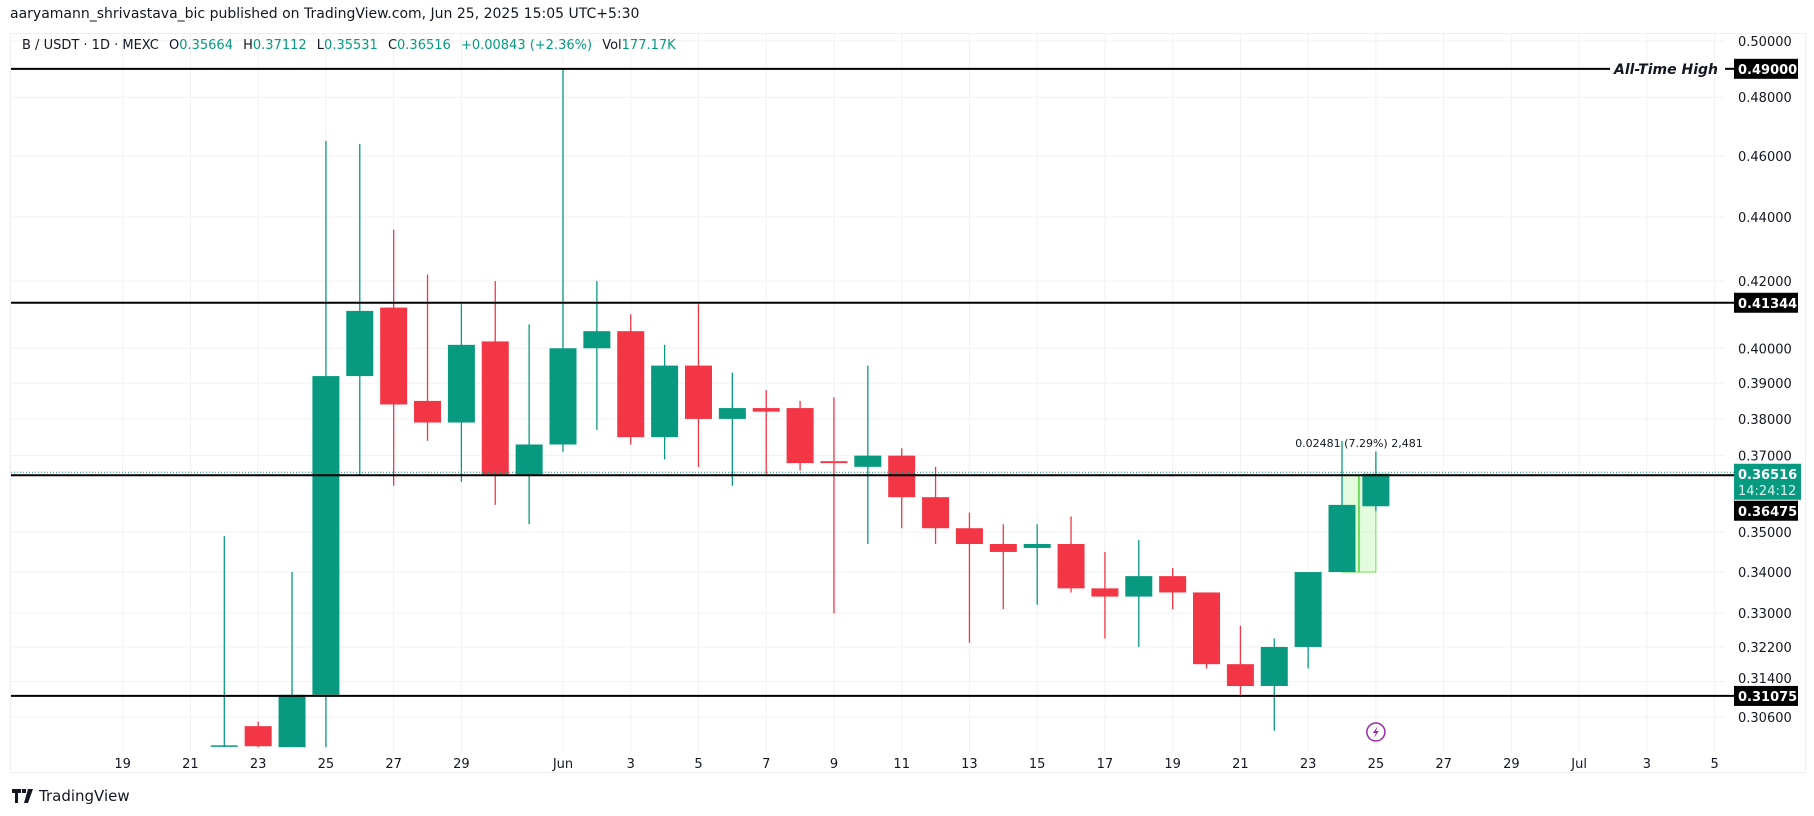 This screenshot has width=1814, height=816. What do you see at coordinates (393, 764) in the screenshot?
I see `x-tick-label: 27` at bounding box center [393, 764].